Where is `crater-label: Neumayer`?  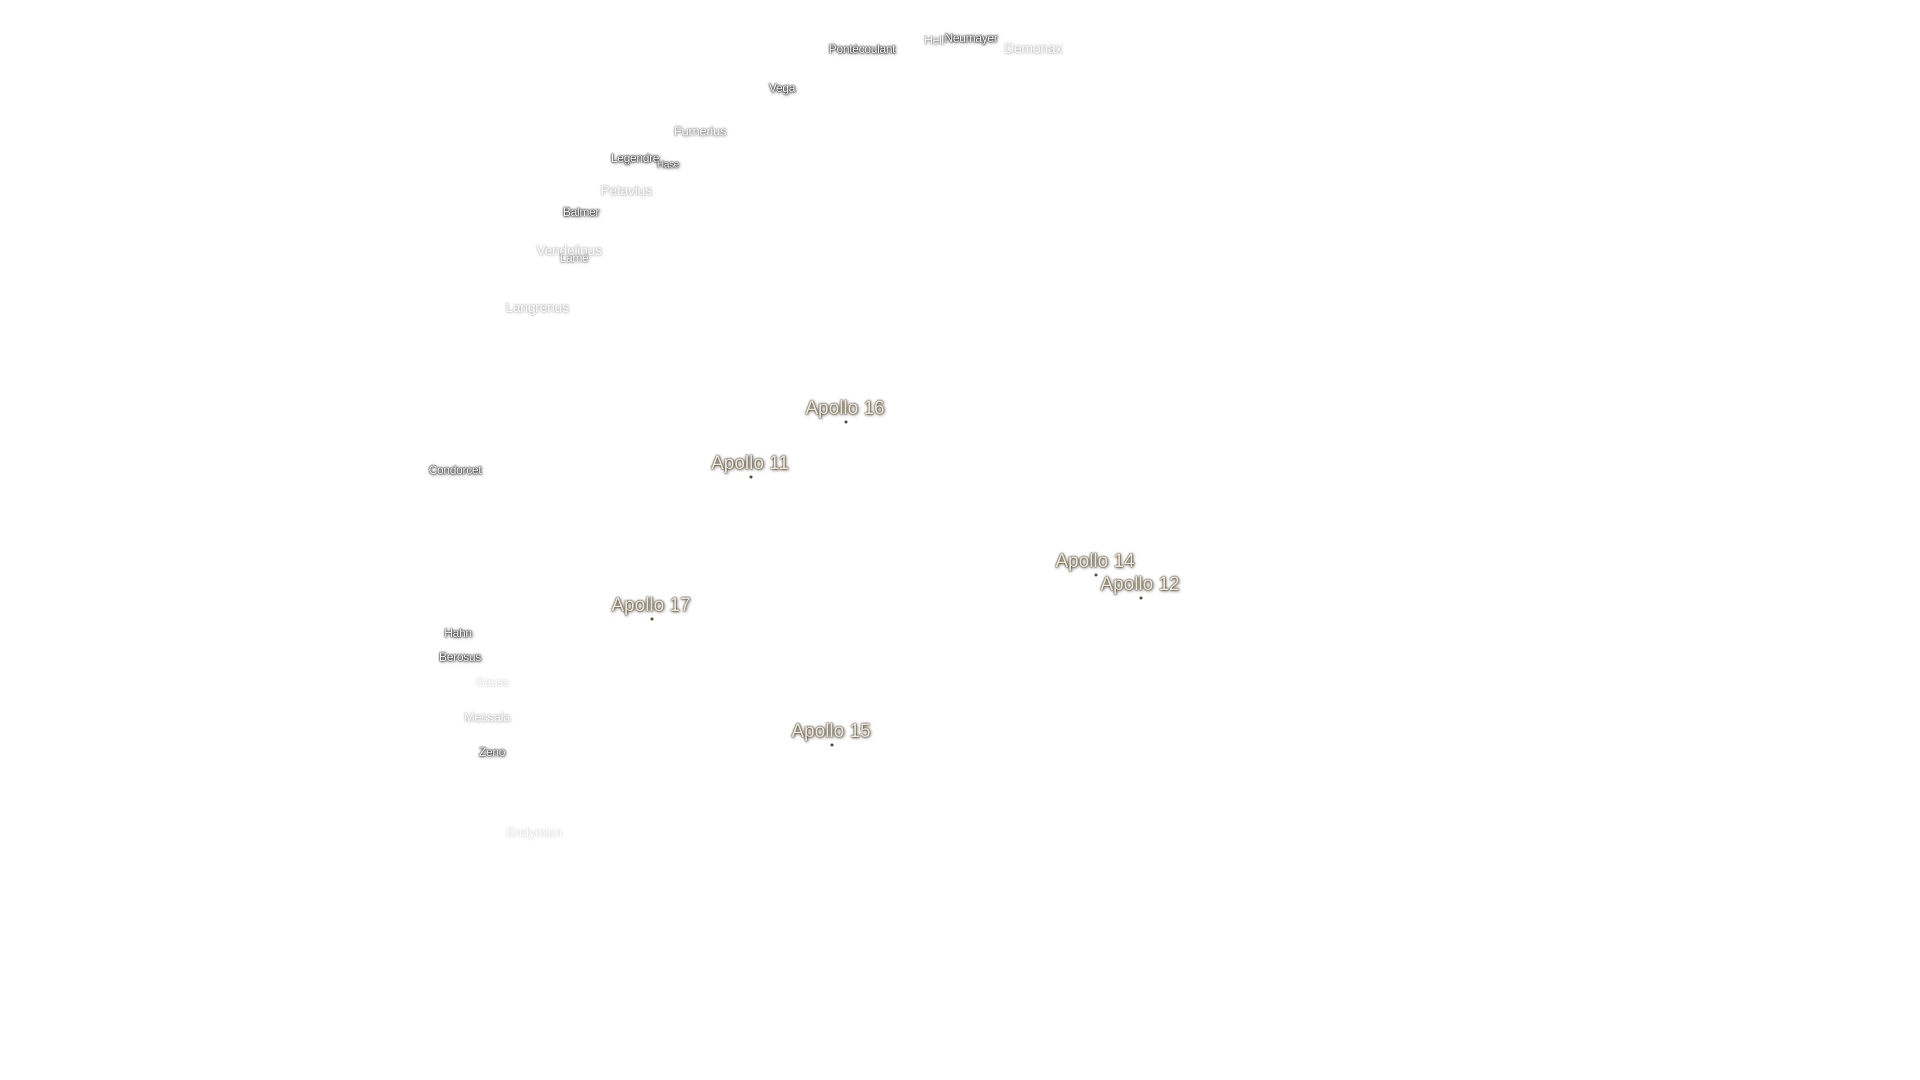 crater-label: Neumayer is located at coordinates (971, 38).